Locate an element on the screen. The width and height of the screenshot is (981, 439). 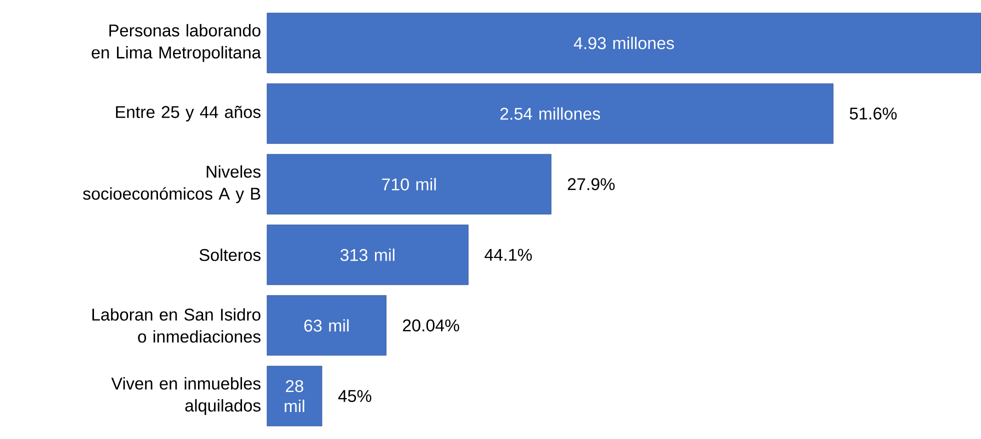
annotation: 710 mil is located at coordinates (409, 184).